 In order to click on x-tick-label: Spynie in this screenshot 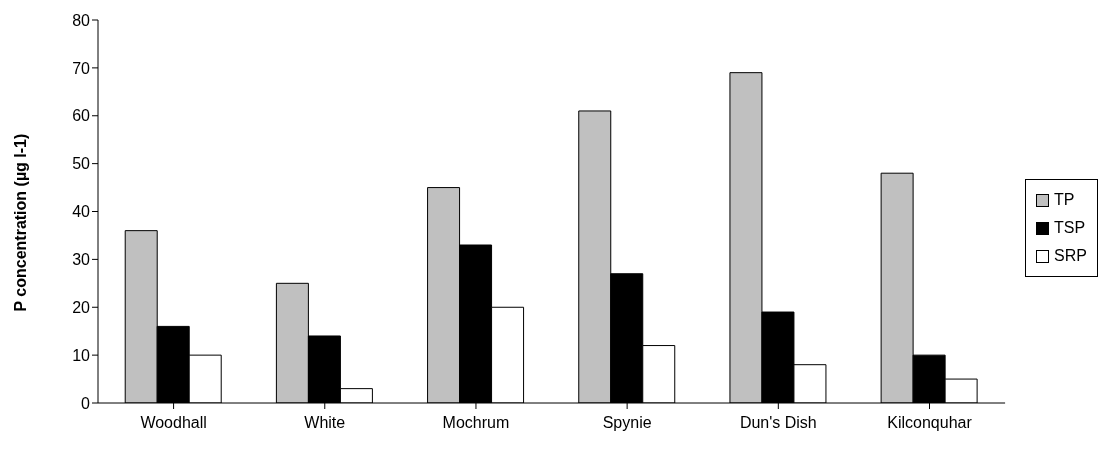, I will do `click(627, 423)`.